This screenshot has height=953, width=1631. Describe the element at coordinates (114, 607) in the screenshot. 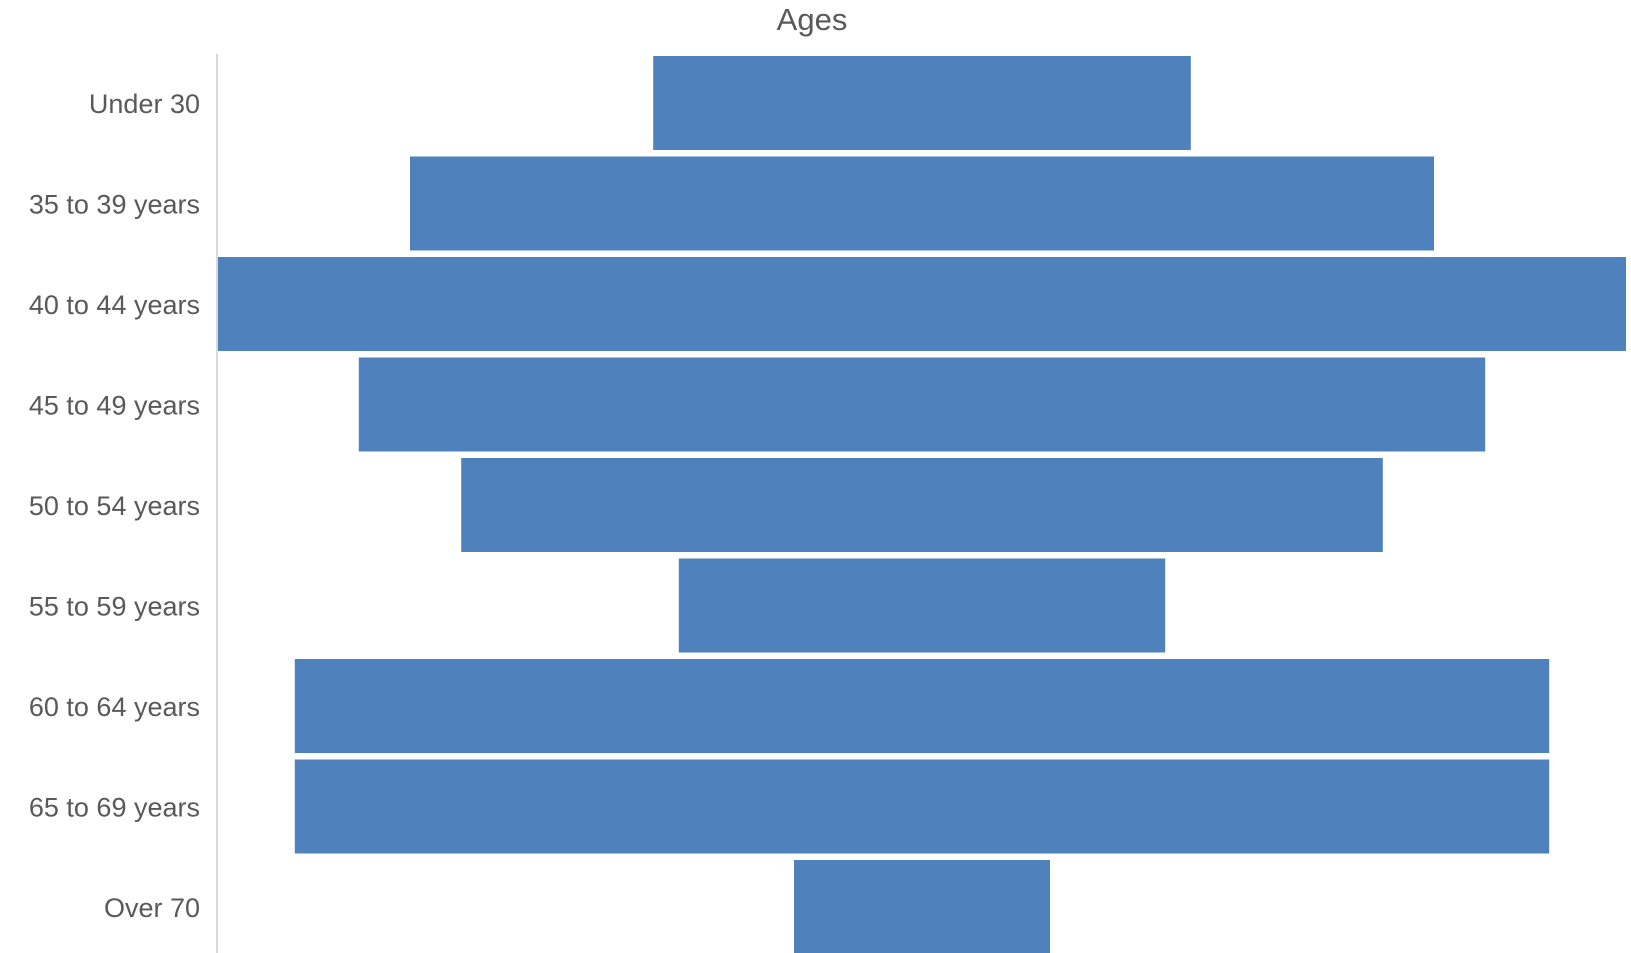

I see `category-label-5: 55 to 59 years` at that location.